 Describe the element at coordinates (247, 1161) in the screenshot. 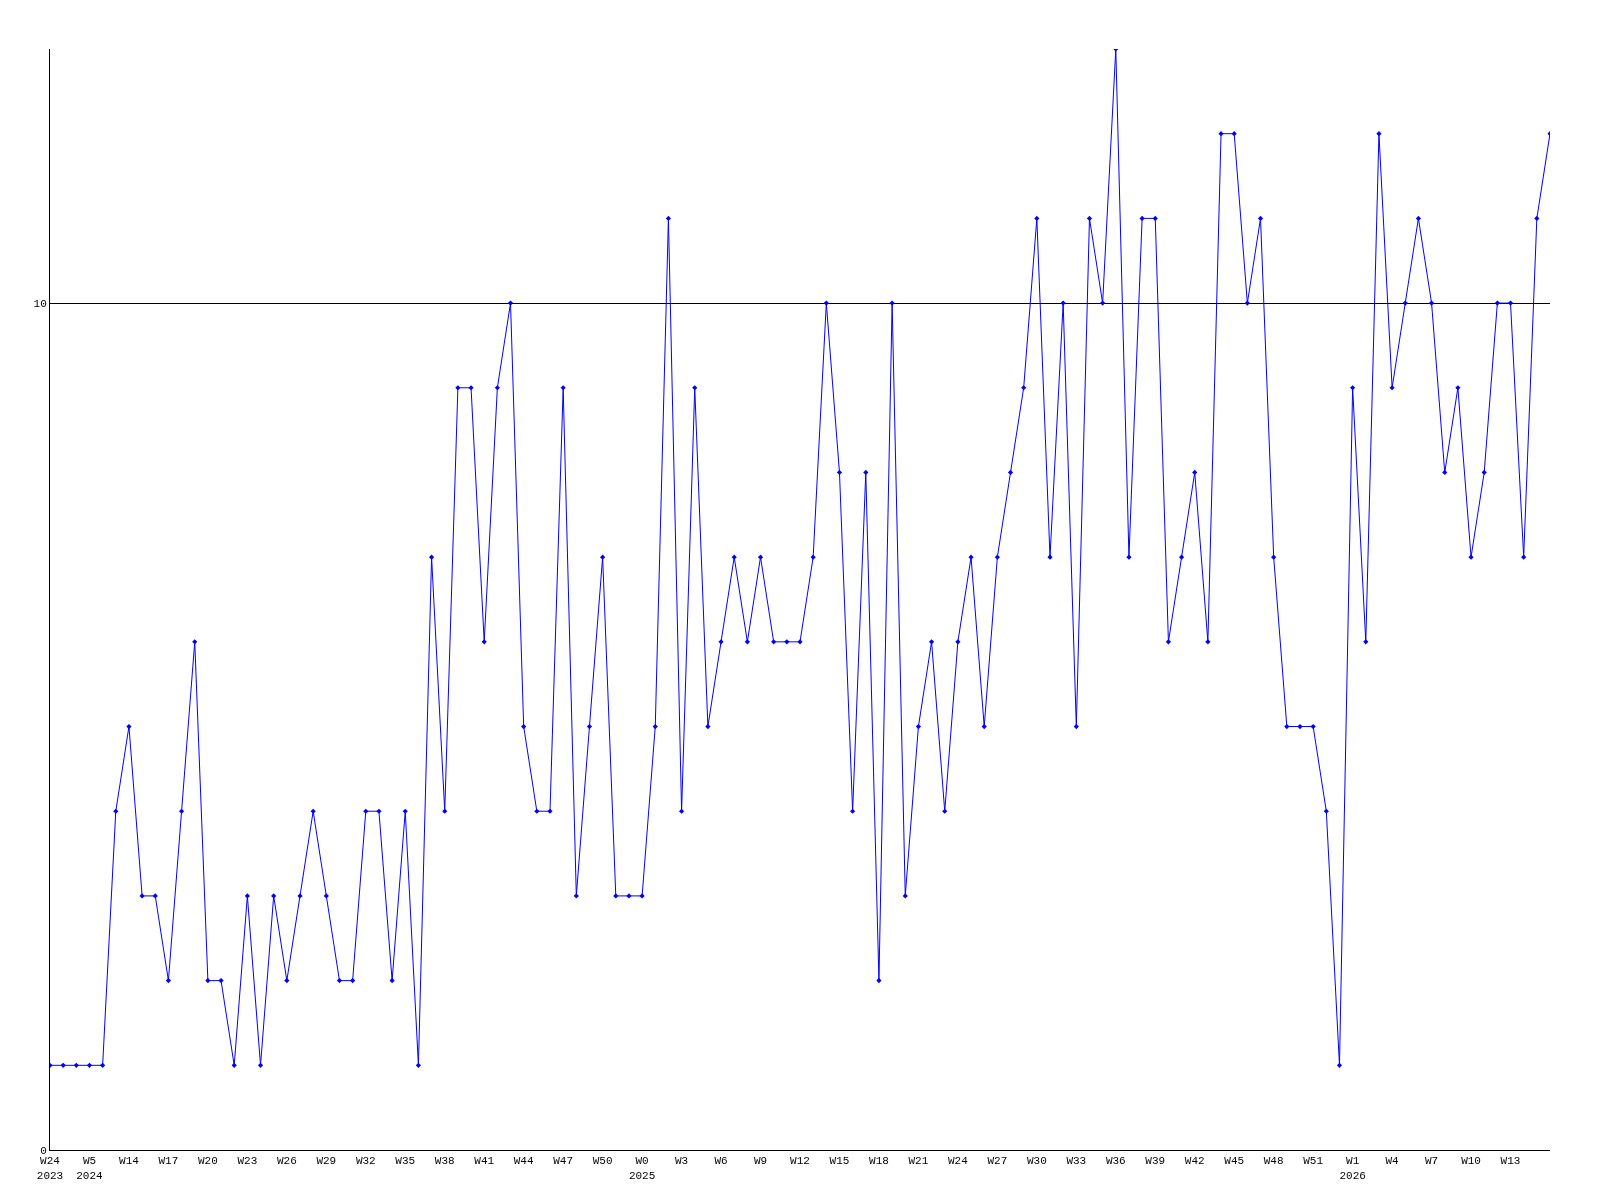

I see `x-tick-label: W23` at that location.